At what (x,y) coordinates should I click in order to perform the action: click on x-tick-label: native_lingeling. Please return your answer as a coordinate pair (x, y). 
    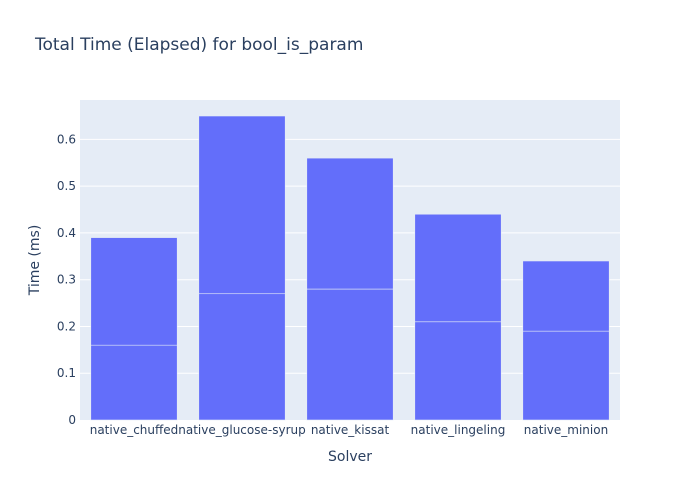
    Looking at the image, I should click on (458, 430).